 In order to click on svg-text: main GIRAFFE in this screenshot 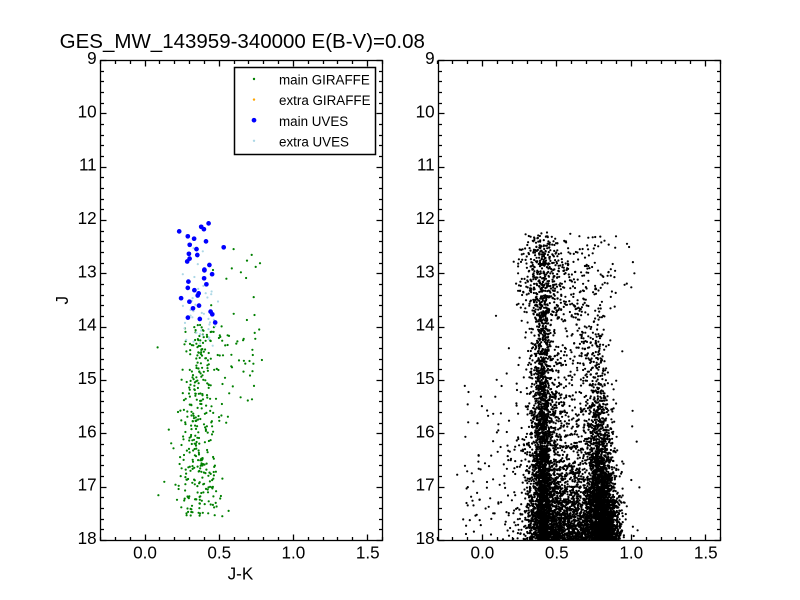, I will do `click(324, 80)`.